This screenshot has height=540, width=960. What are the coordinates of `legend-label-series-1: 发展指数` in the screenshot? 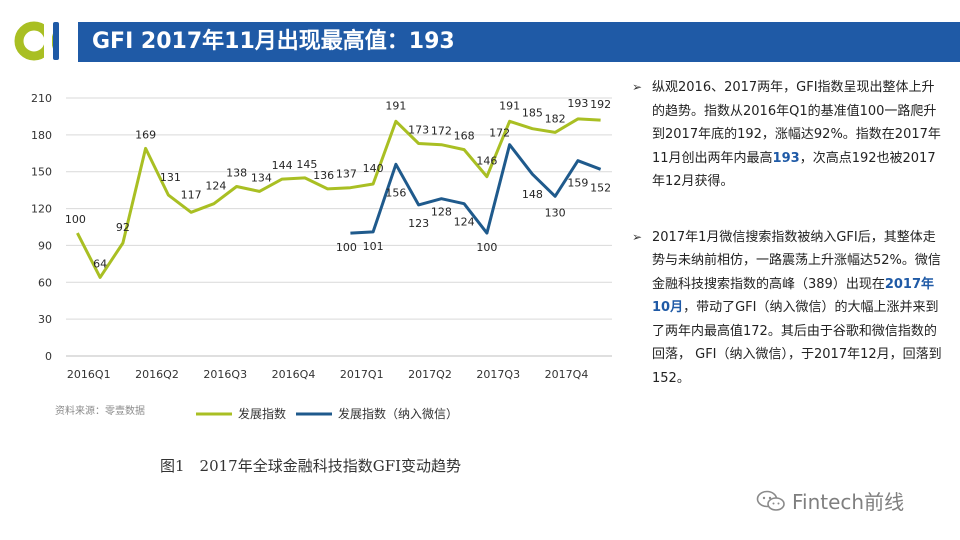 It's located at (262, 413).